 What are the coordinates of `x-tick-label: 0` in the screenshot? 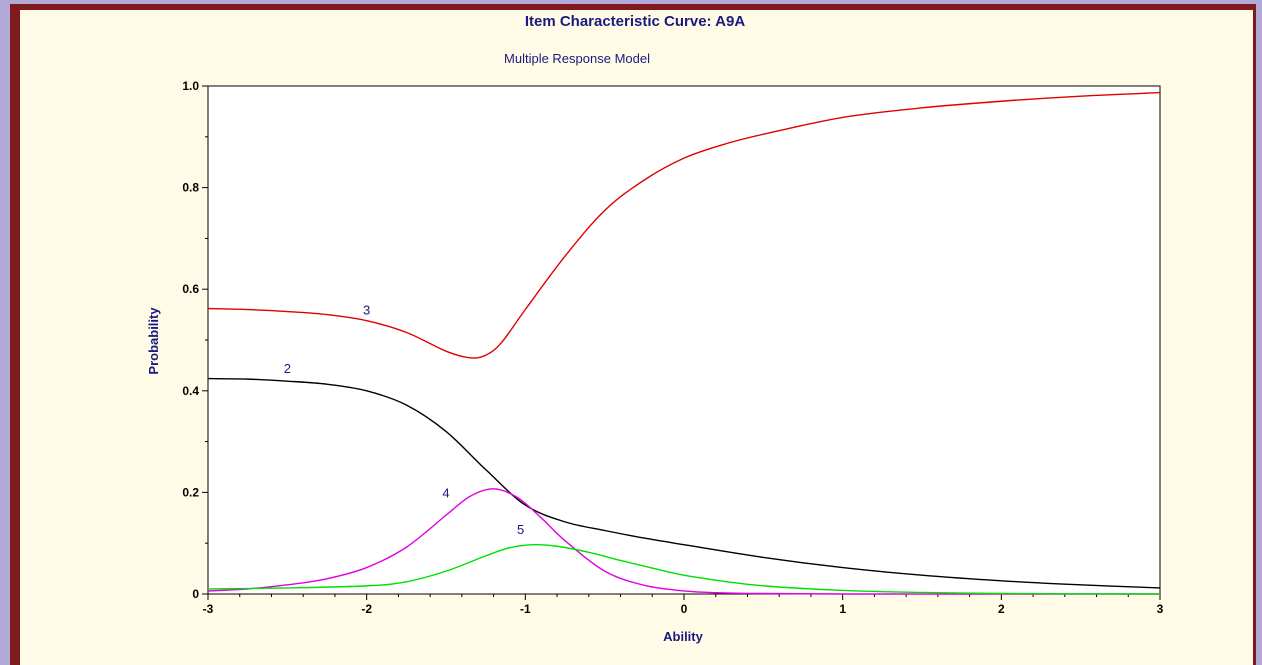 It's located at (684, 609).